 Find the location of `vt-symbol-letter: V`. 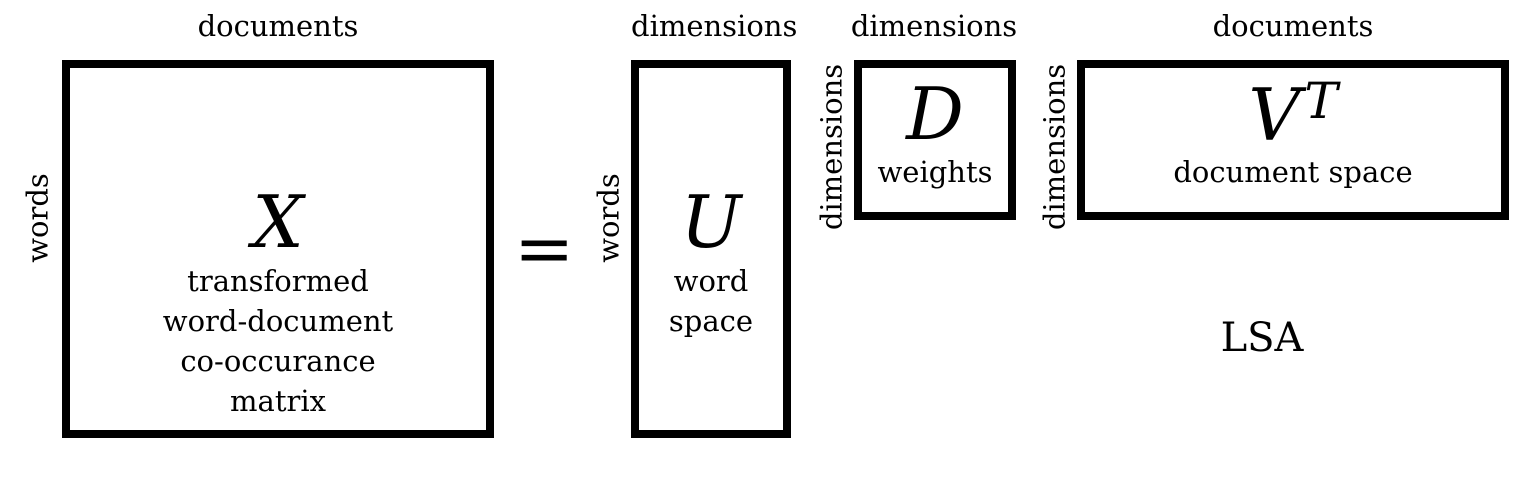

vt-symbol-letter: V is located at coordinates (1274, 115).